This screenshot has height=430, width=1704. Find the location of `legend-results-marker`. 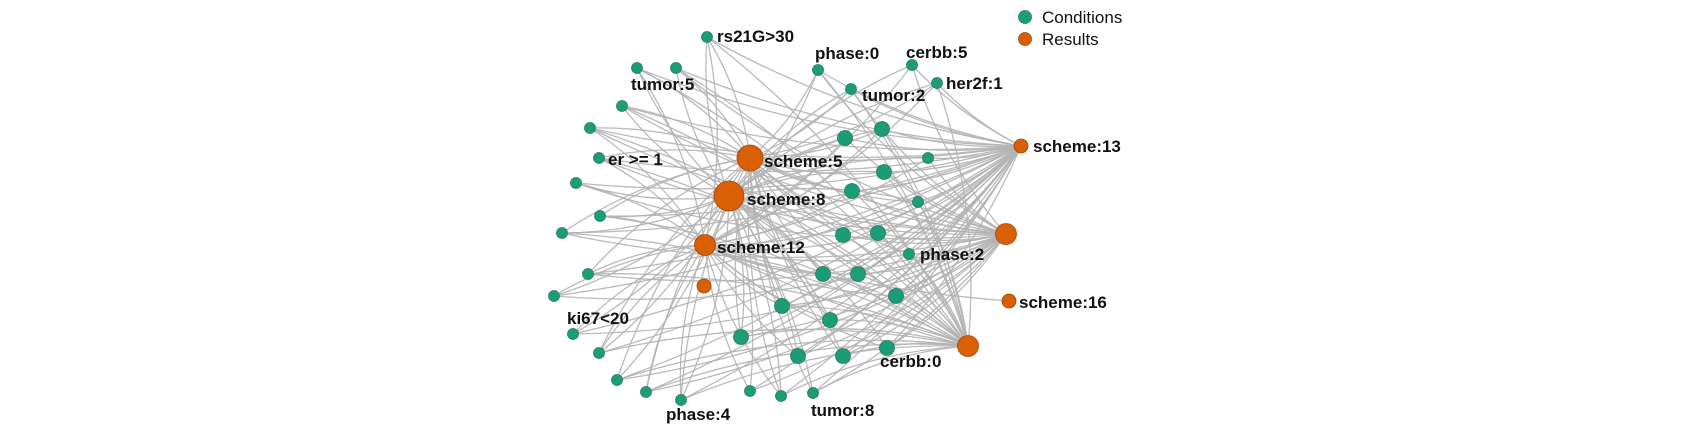

legend-results-marker is located at coordinates (1025, 39).